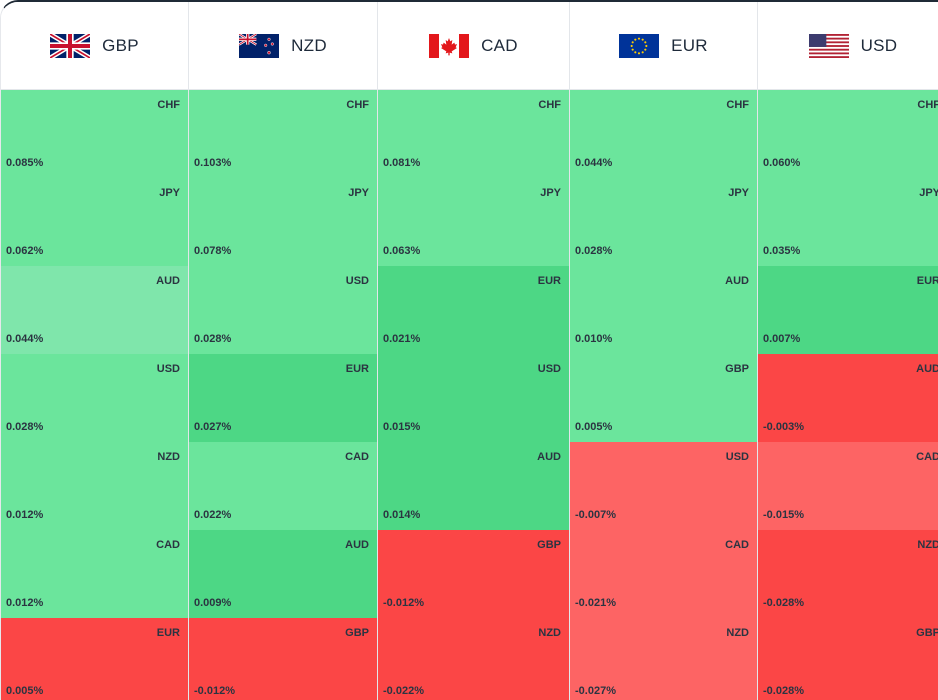  What do you see at coordinates (283, 46) in the screenshot?
I see `column-header: NZD` at bounding box center [283, 46].